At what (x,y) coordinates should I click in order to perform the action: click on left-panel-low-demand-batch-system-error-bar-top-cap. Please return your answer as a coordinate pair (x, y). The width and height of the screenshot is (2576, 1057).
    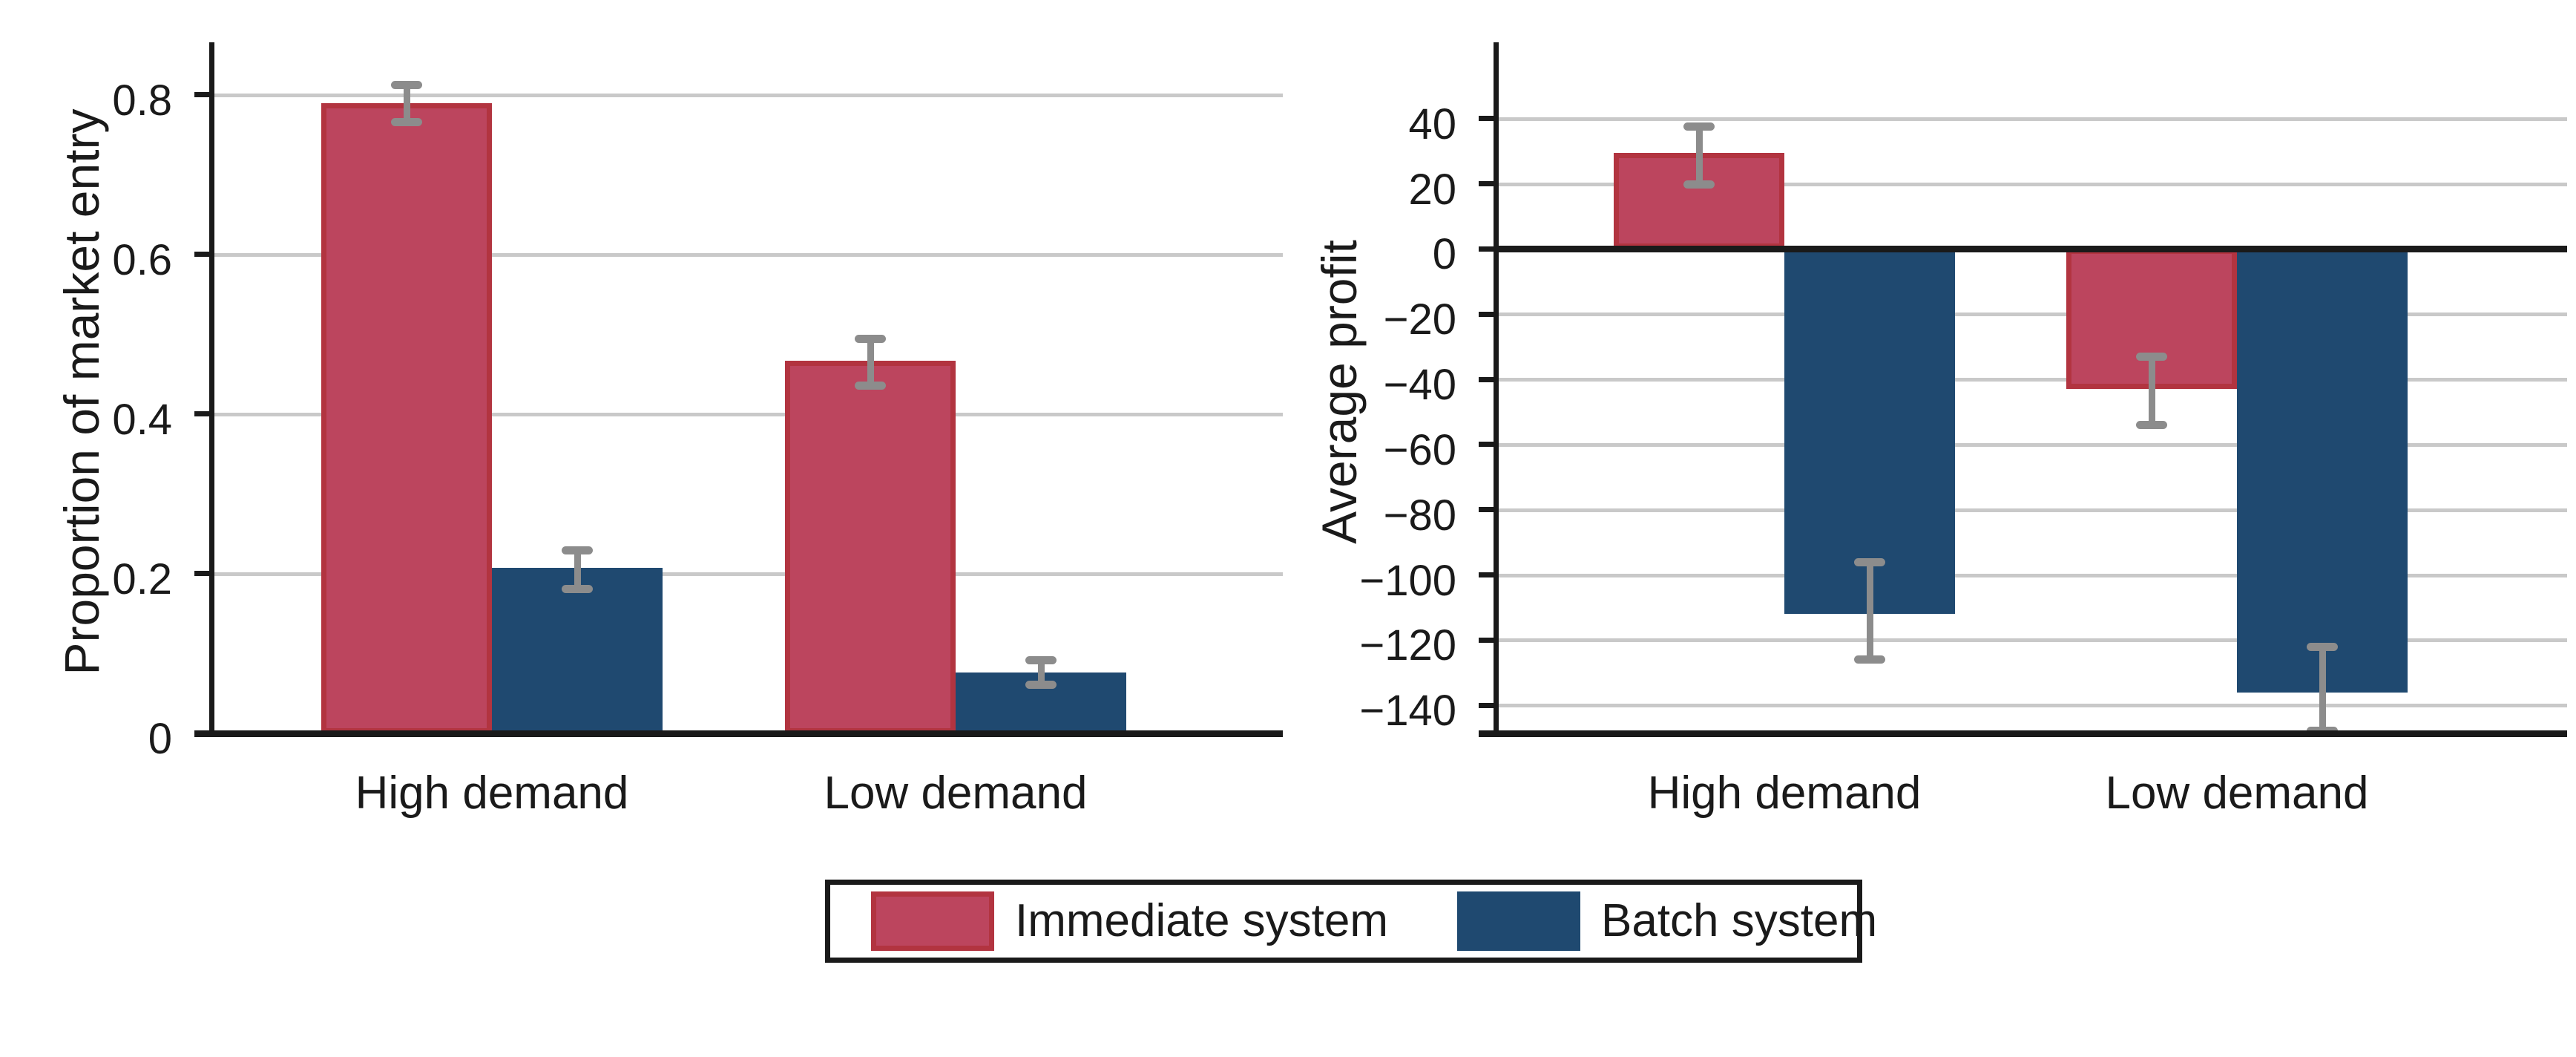
    Looking at the image, I should click on (1041, 660).